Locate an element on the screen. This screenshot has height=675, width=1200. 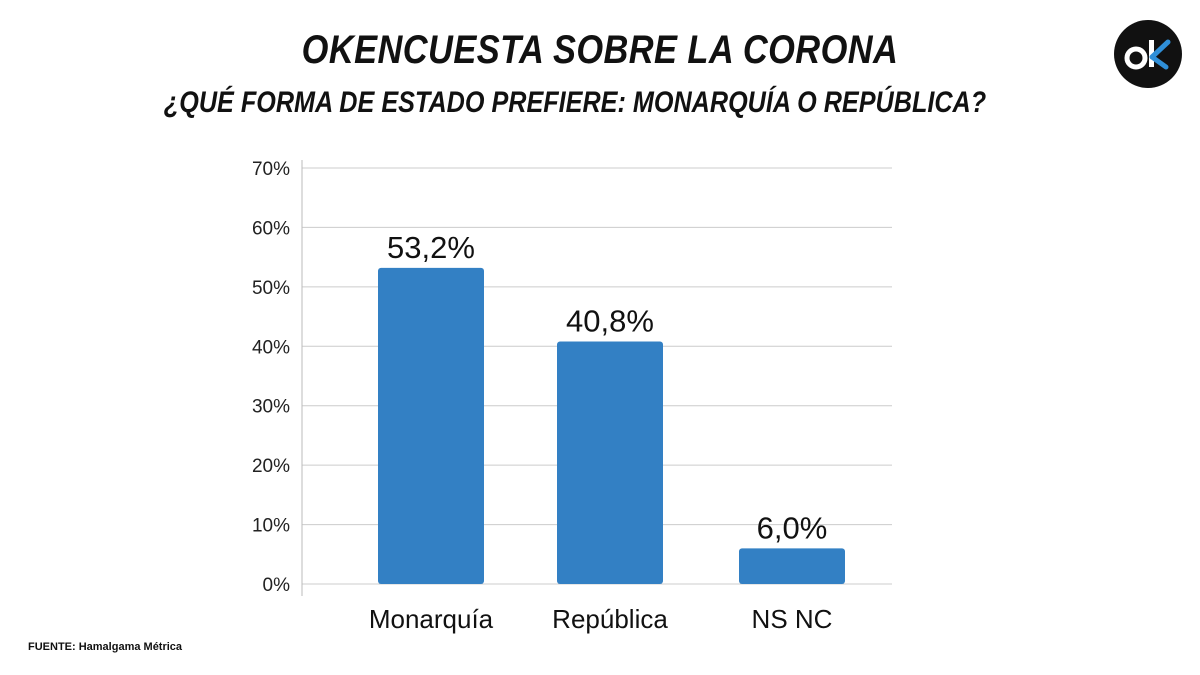
category-labels: Monarquía República NS NC is located at coordinates (601, 619).